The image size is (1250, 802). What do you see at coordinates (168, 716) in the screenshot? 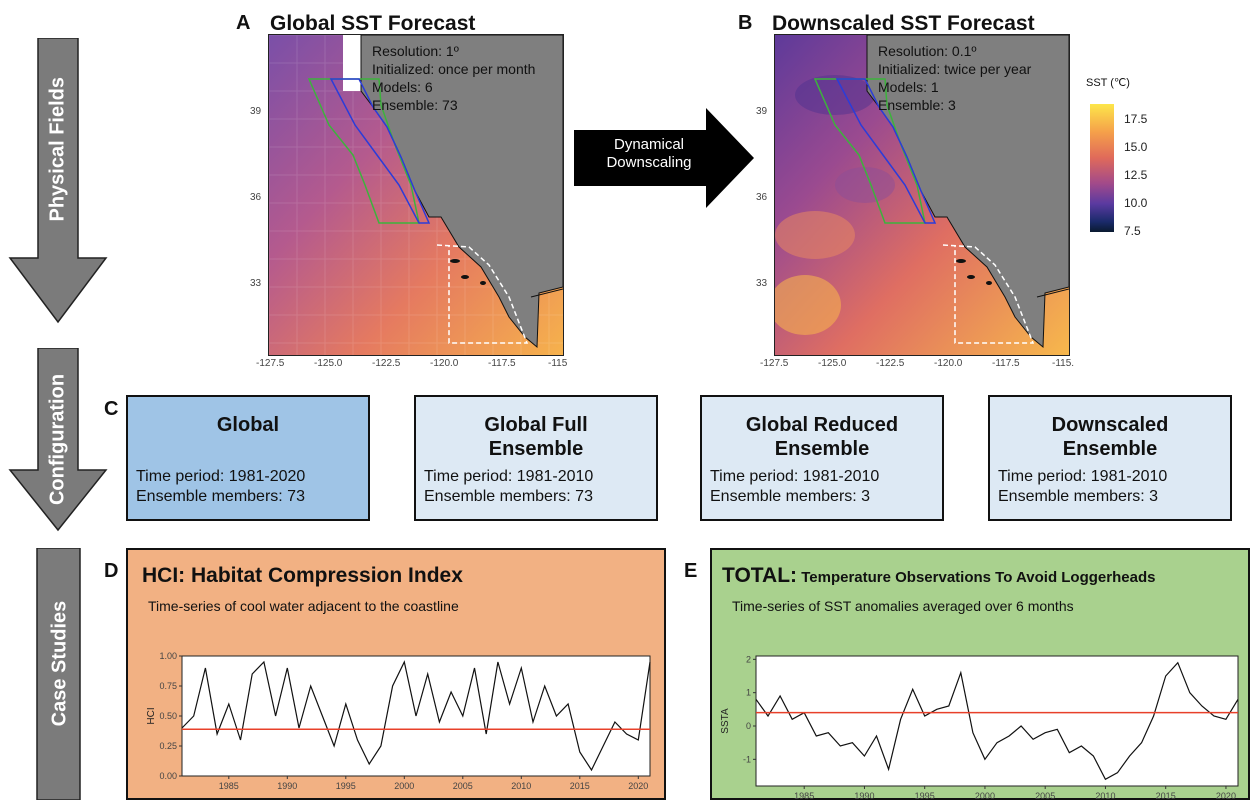
I see `y-tick-label: 0.50` at bounding box center [168, 716].